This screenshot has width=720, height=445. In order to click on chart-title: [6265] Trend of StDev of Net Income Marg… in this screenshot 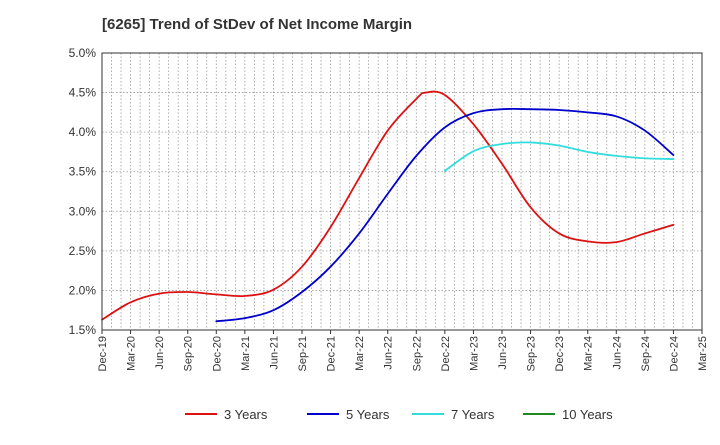, I will do `click(257, 24)`.